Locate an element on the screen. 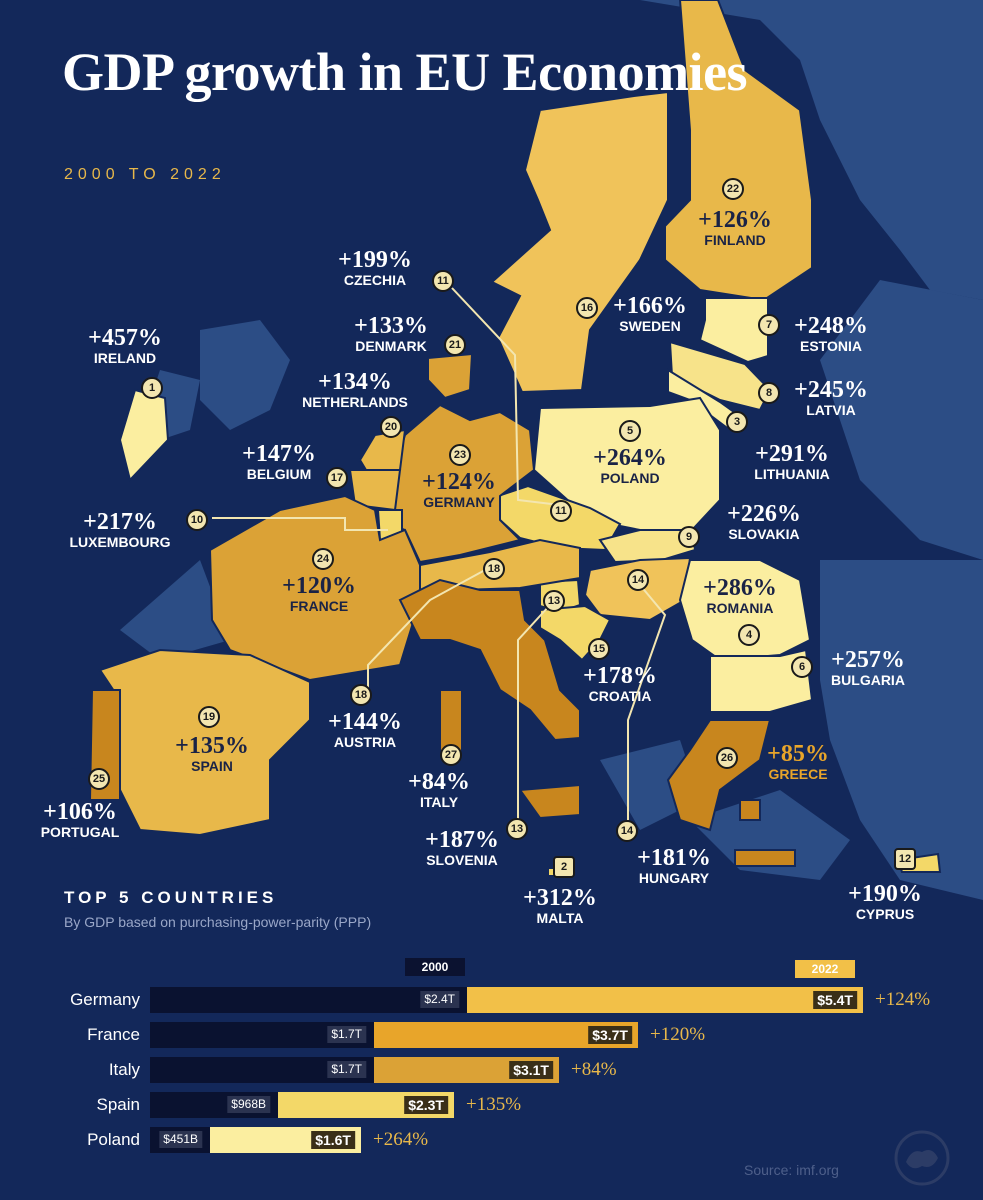 The width and height of the screenshot is (983, 1200). rank-badge-slovakia: 9 is located at coordinates (689, 537).